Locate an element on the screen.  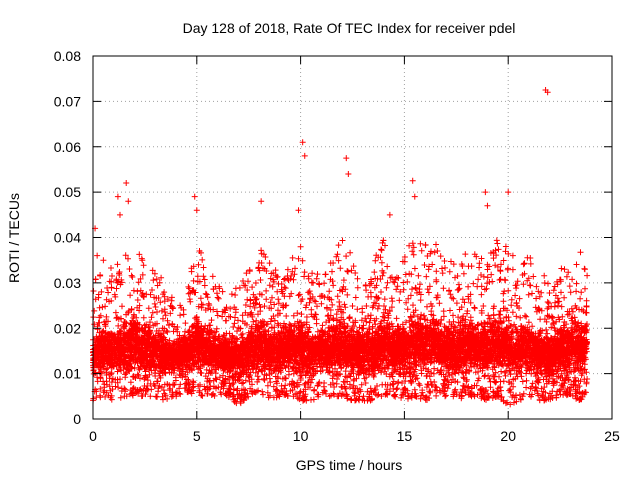
y-tick-label: 0.04 is located at coordinates (67, 238).